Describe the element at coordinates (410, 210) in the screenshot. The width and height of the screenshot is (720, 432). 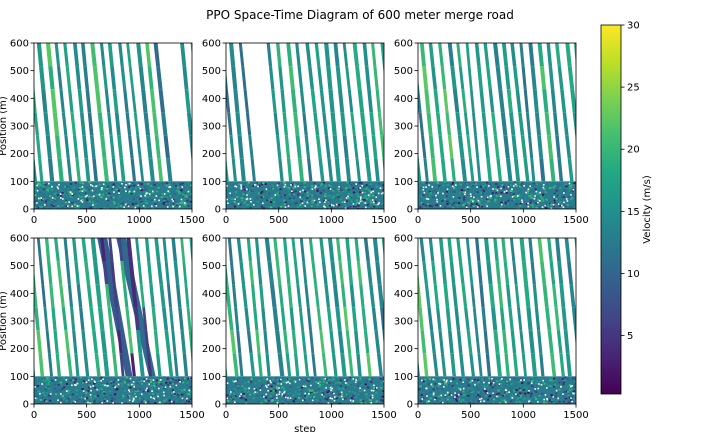
I see `y-tick-label: 0` at that location.